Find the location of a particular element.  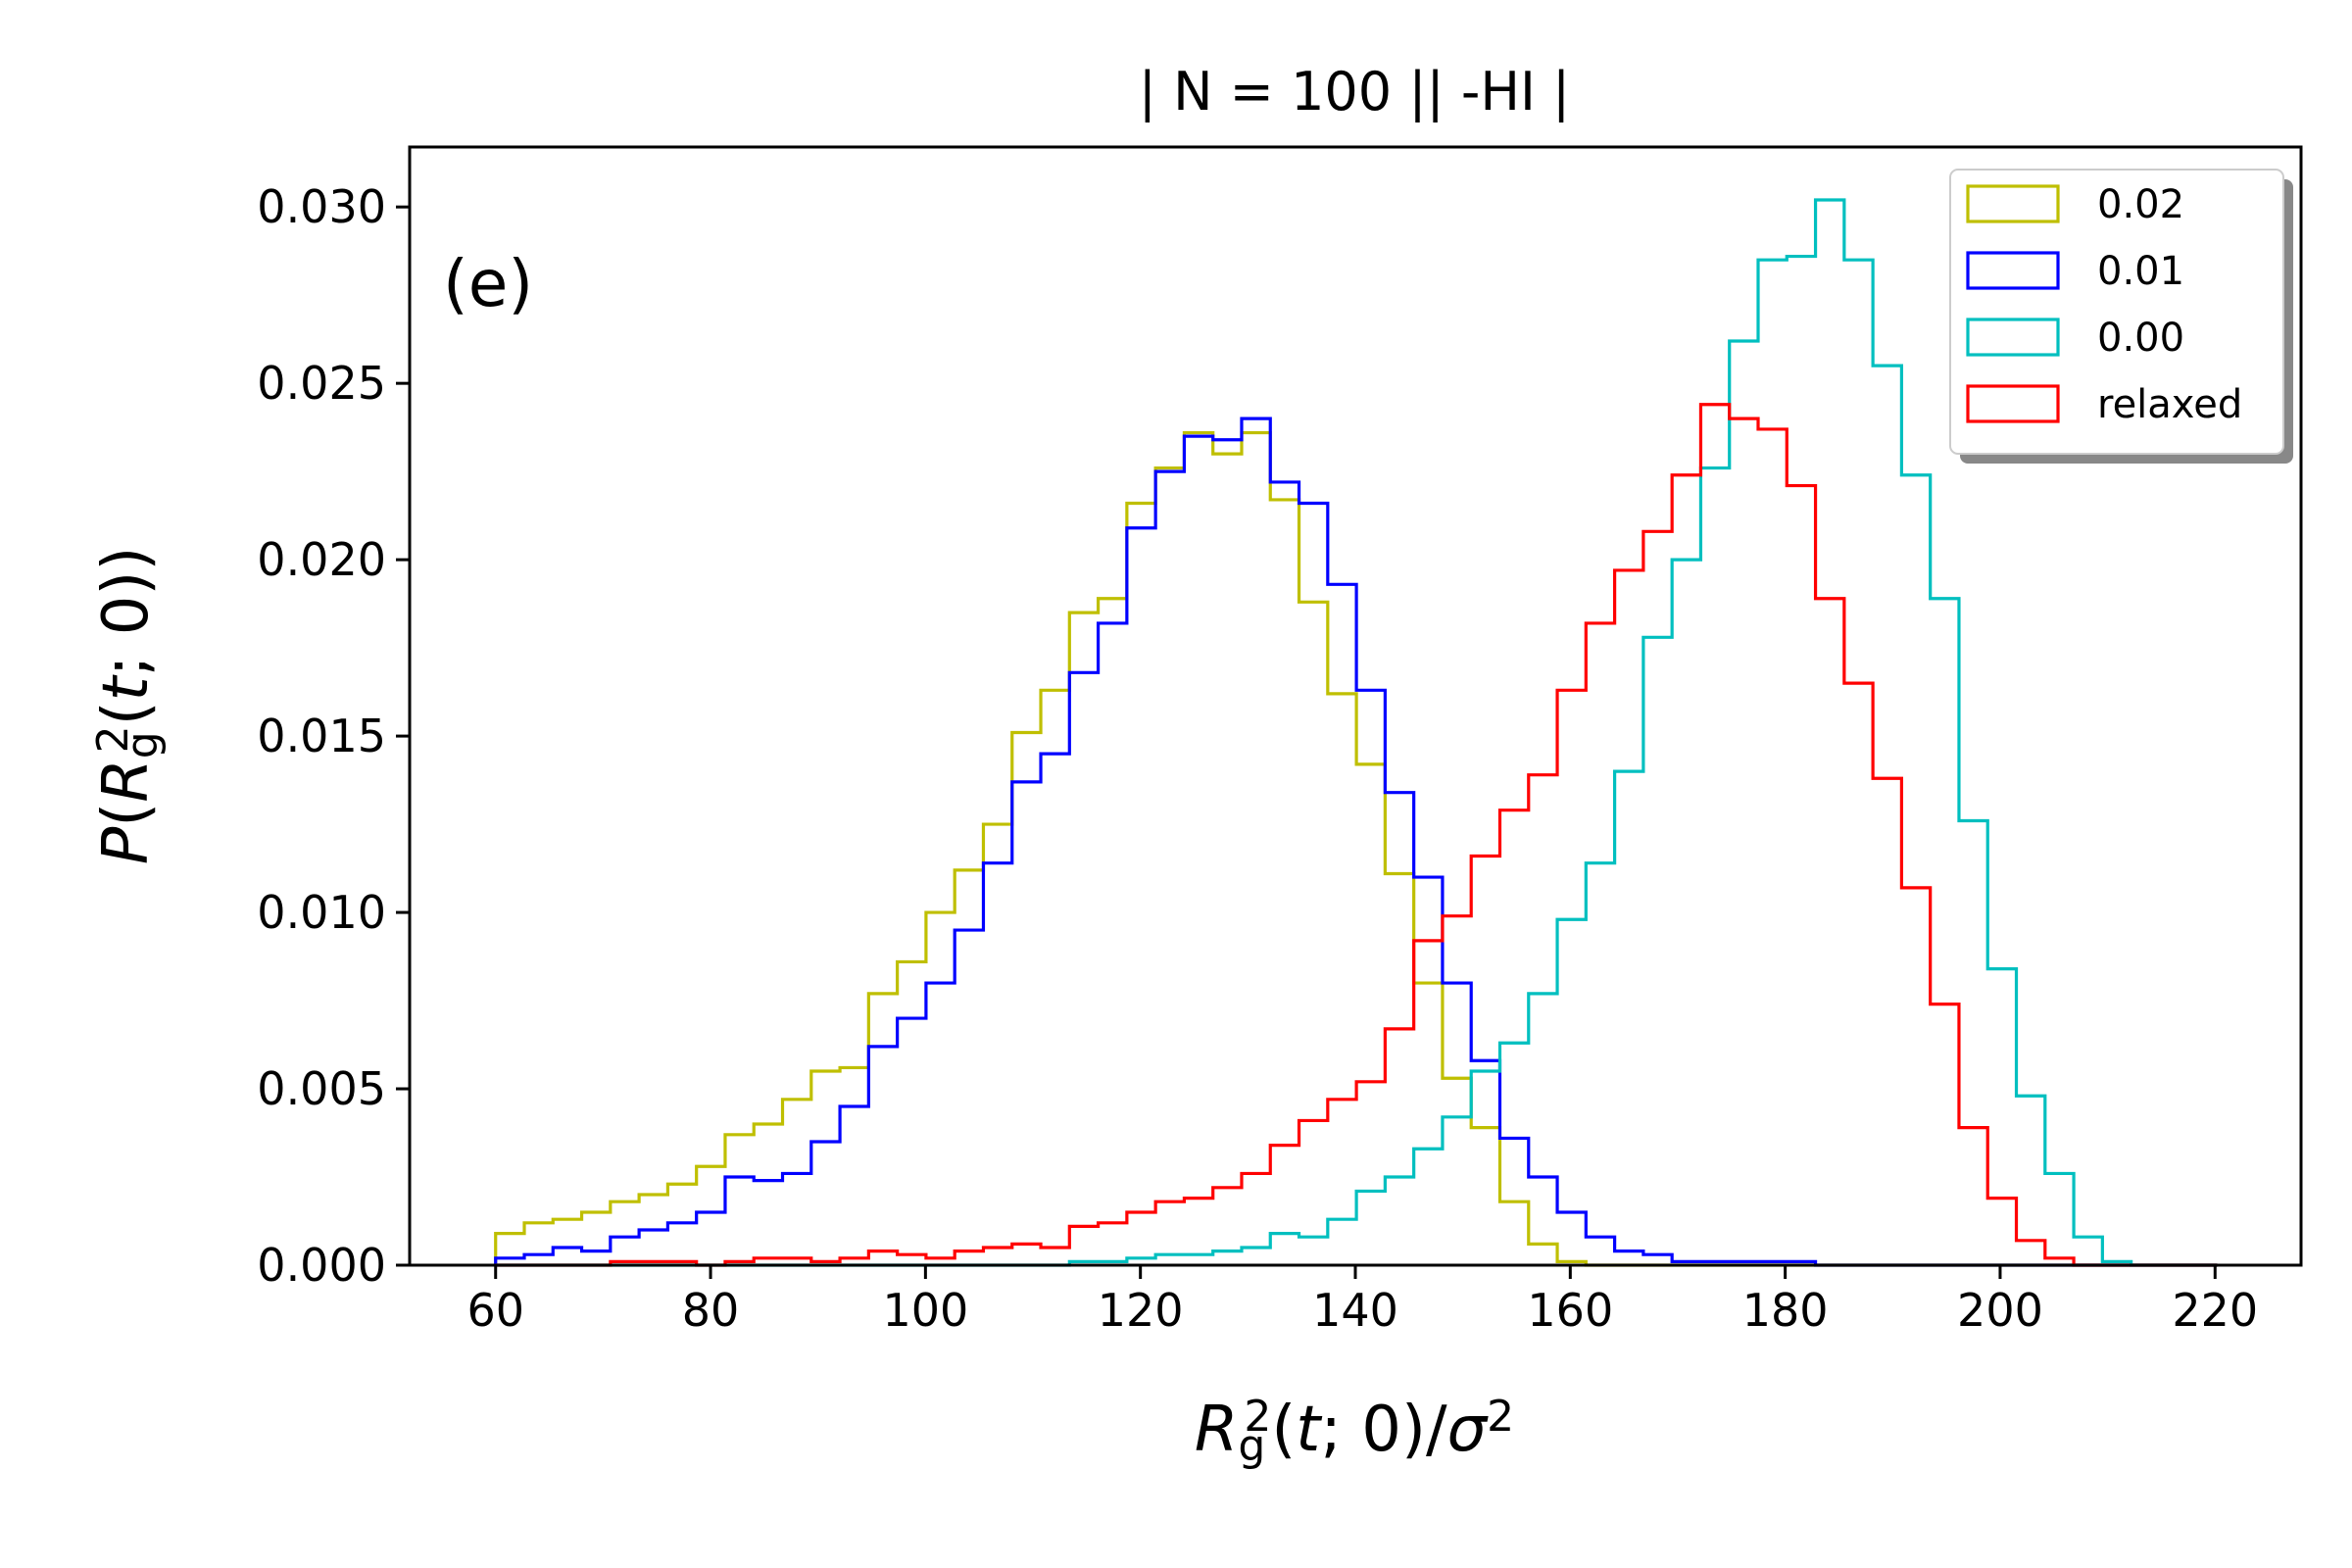

legend-box is located at coordinates (2116, 312).